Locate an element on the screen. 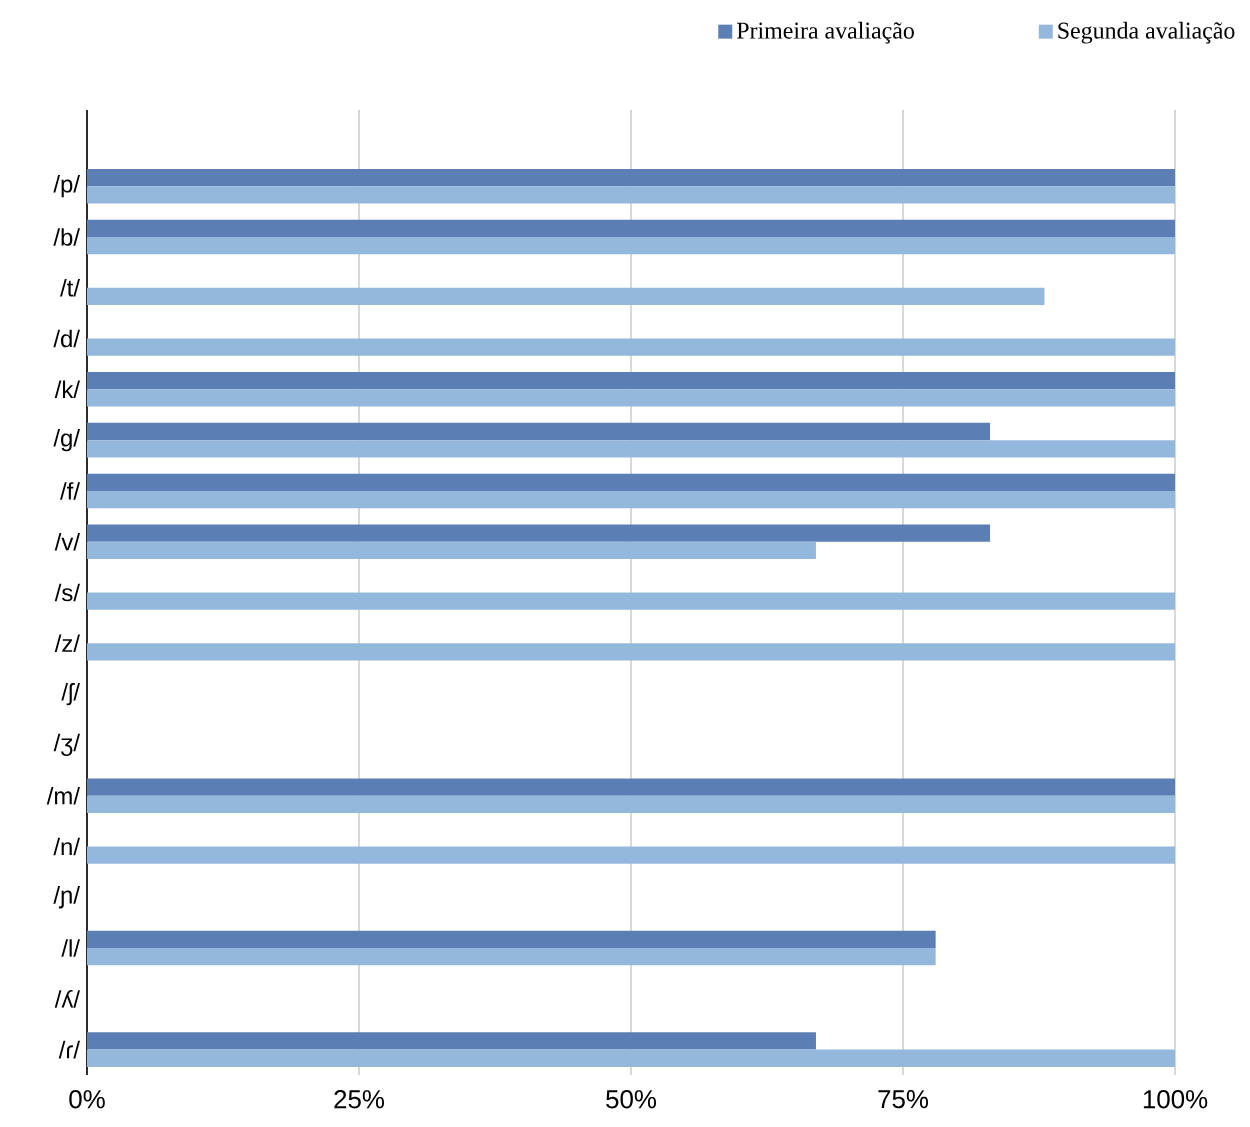  y-tick-label: /d/ is located at coordinates (66, 338).